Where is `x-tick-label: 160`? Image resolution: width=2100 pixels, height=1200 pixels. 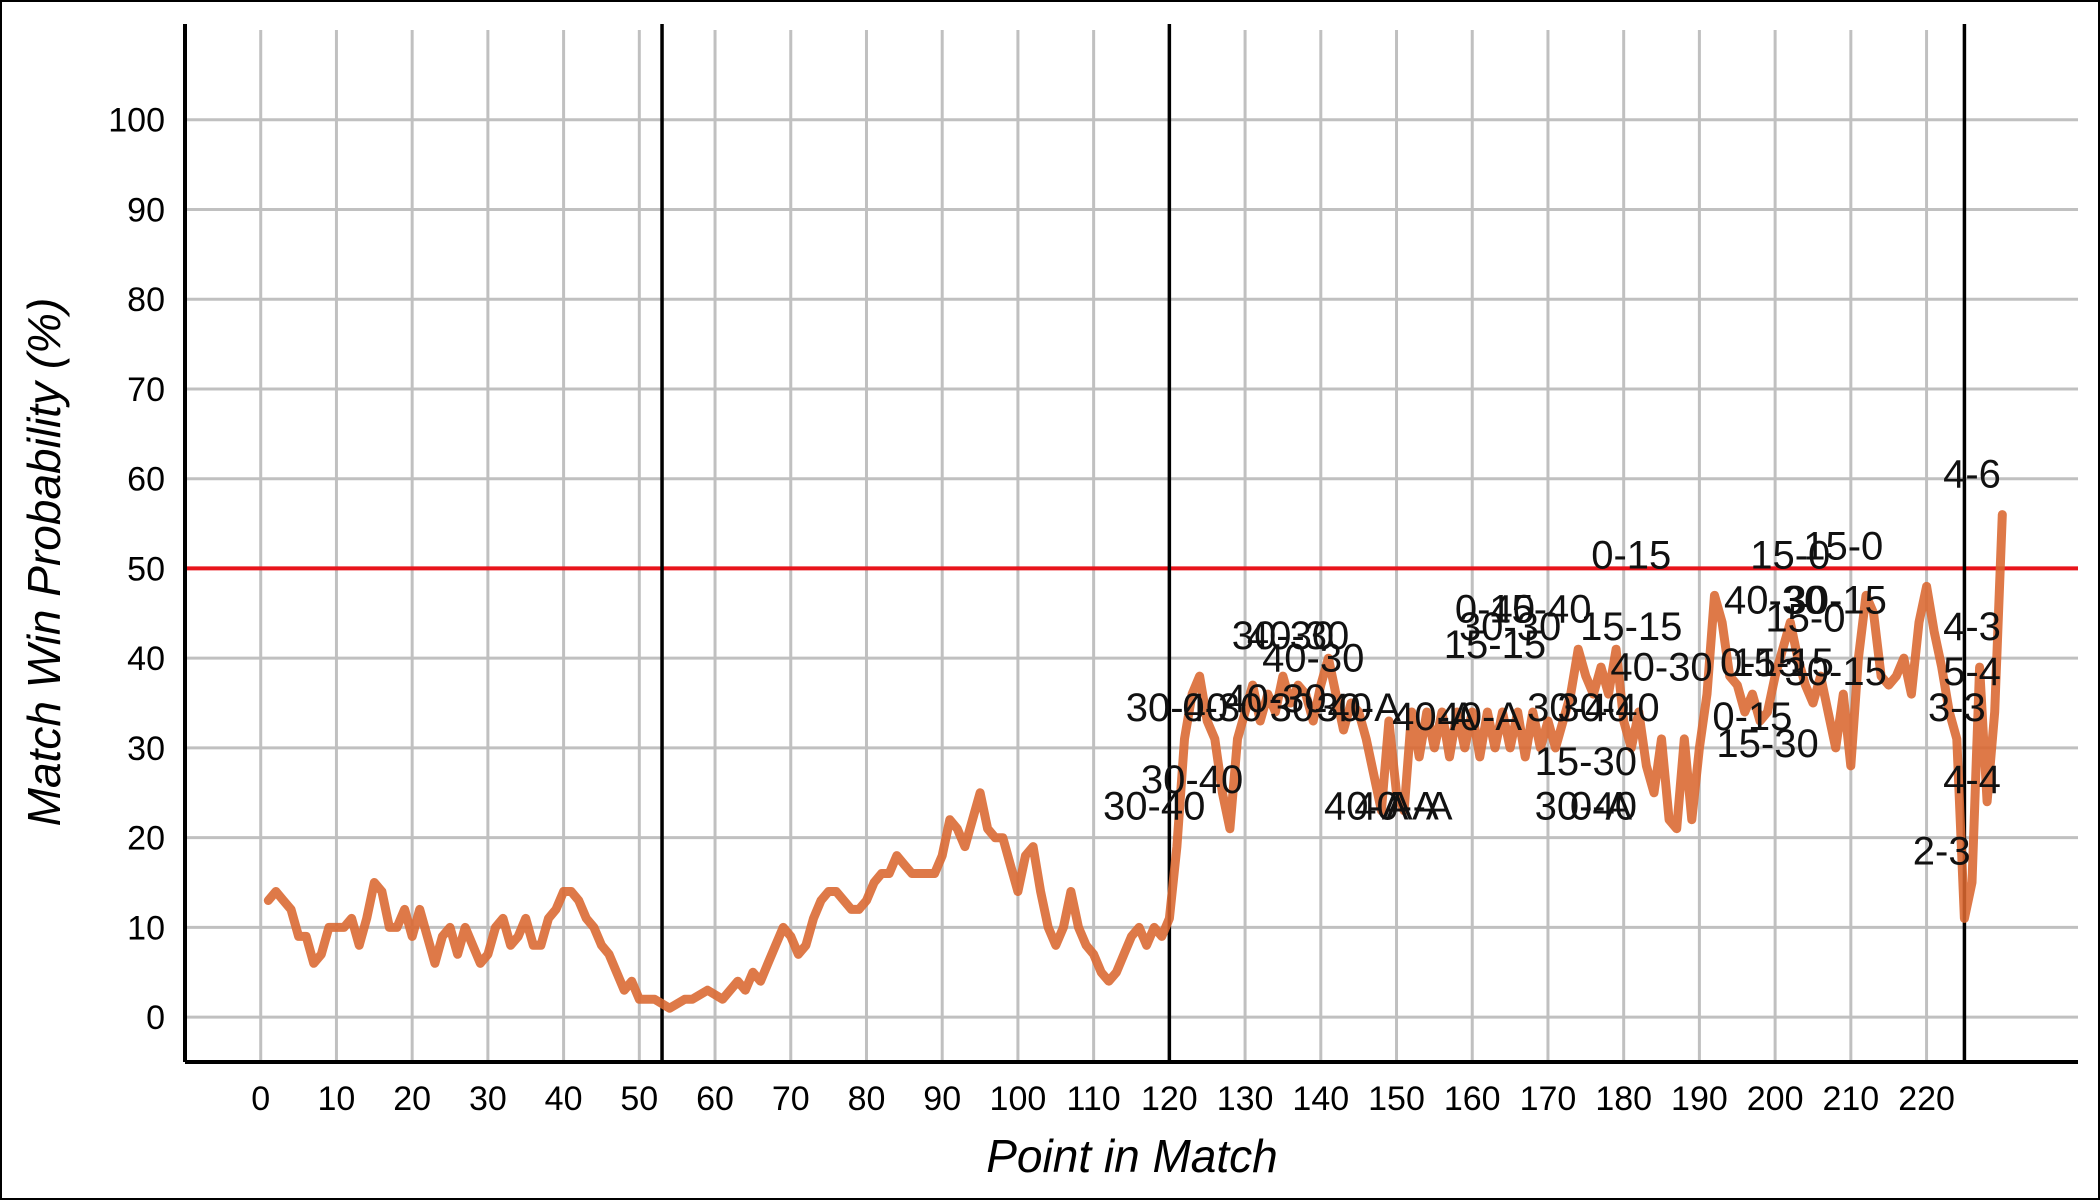 x-tick-label: 160 is located at coordinates (1472, 1099).